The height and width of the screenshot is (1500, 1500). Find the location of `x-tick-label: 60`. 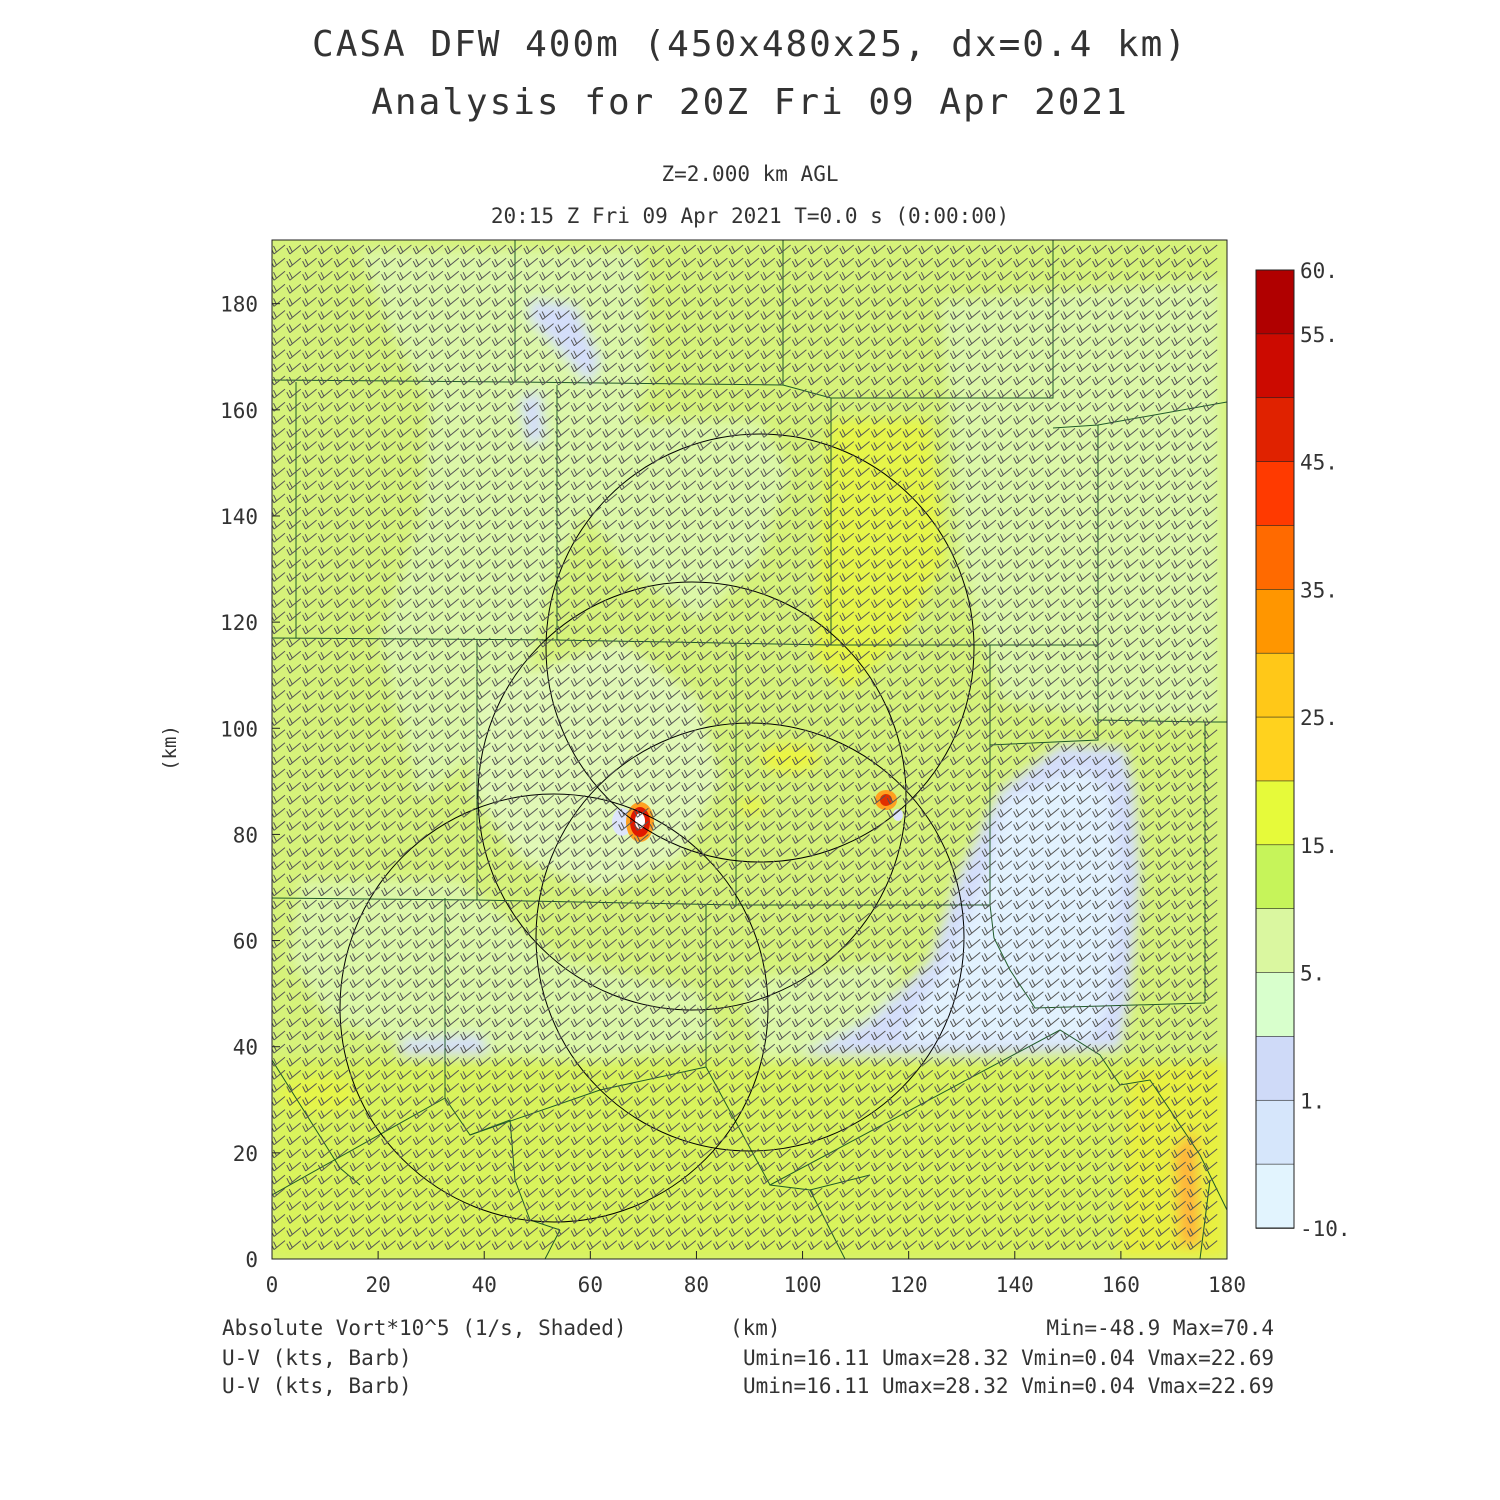

x-tick-label: 60 is located at coordinates (590, 1285).